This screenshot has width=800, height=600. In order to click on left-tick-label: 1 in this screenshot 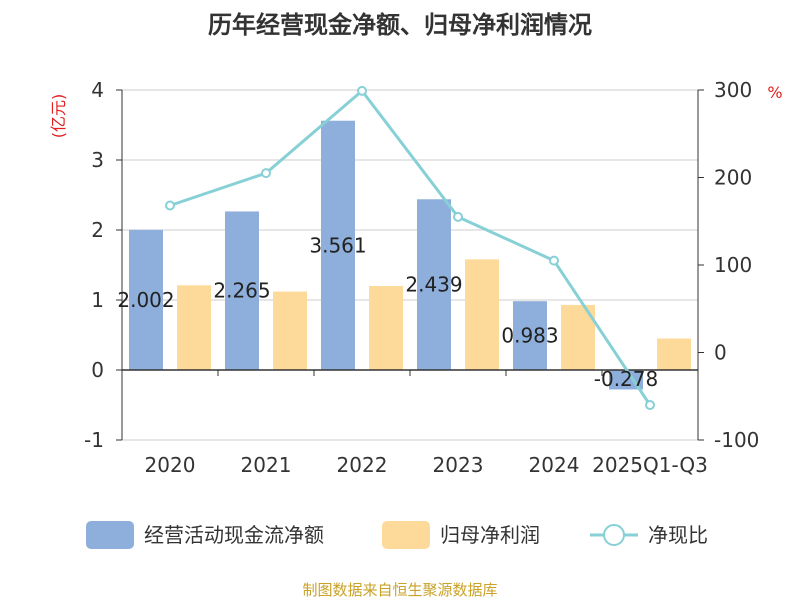, I will do `click(97, 300)`.